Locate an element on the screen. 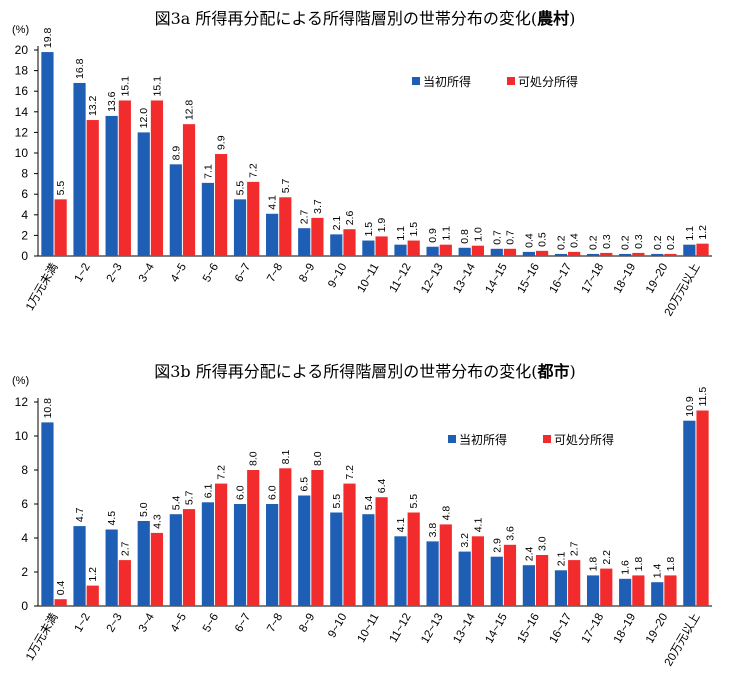  data-label: 6.1 is located at coordinates (208, 491).